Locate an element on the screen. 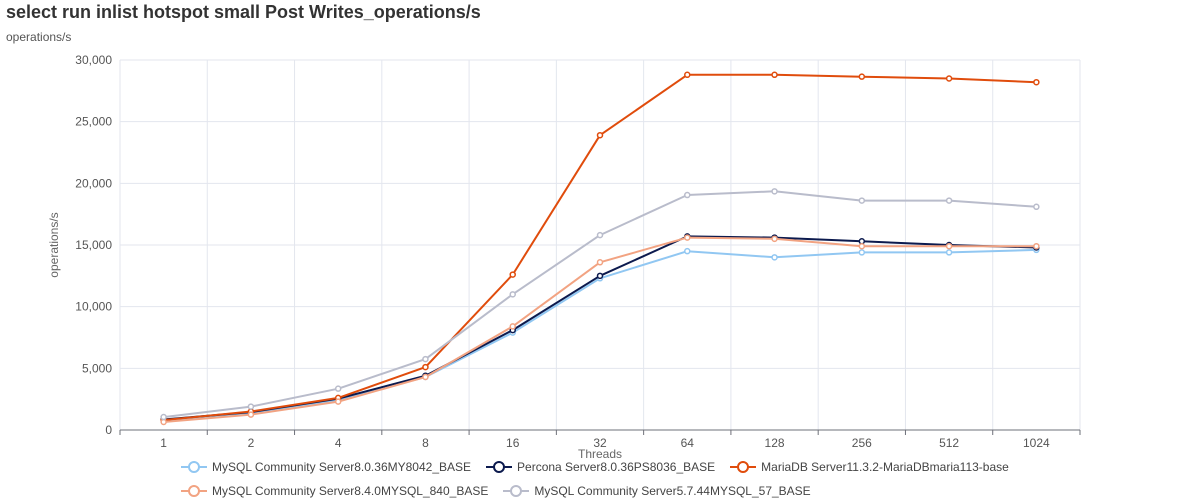  y-tick-label: 20,000 is located at coordinates (93, 183).